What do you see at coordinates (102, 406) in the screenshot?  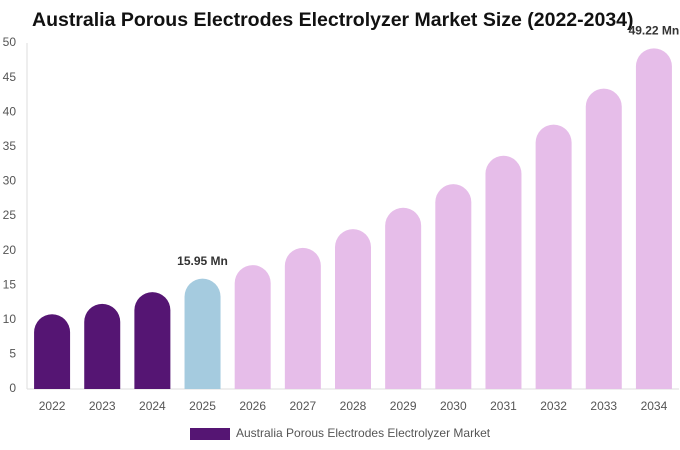 I see `x-tick-label: 2023` at bounding box center [102, 406].